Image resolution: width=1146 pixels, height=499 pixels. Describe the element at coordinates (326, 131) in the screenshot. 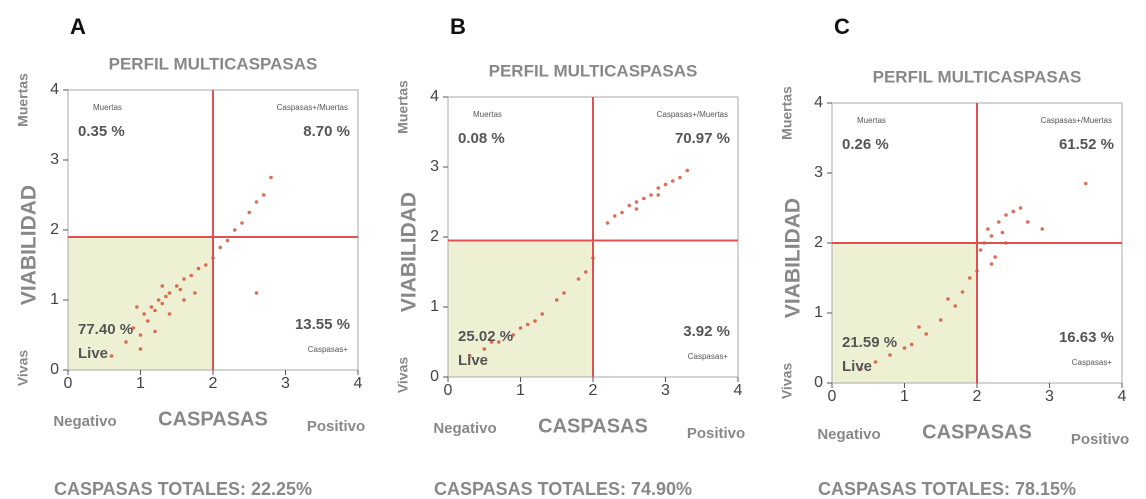

I see `quadrant-value: 8.70 %` at that location.